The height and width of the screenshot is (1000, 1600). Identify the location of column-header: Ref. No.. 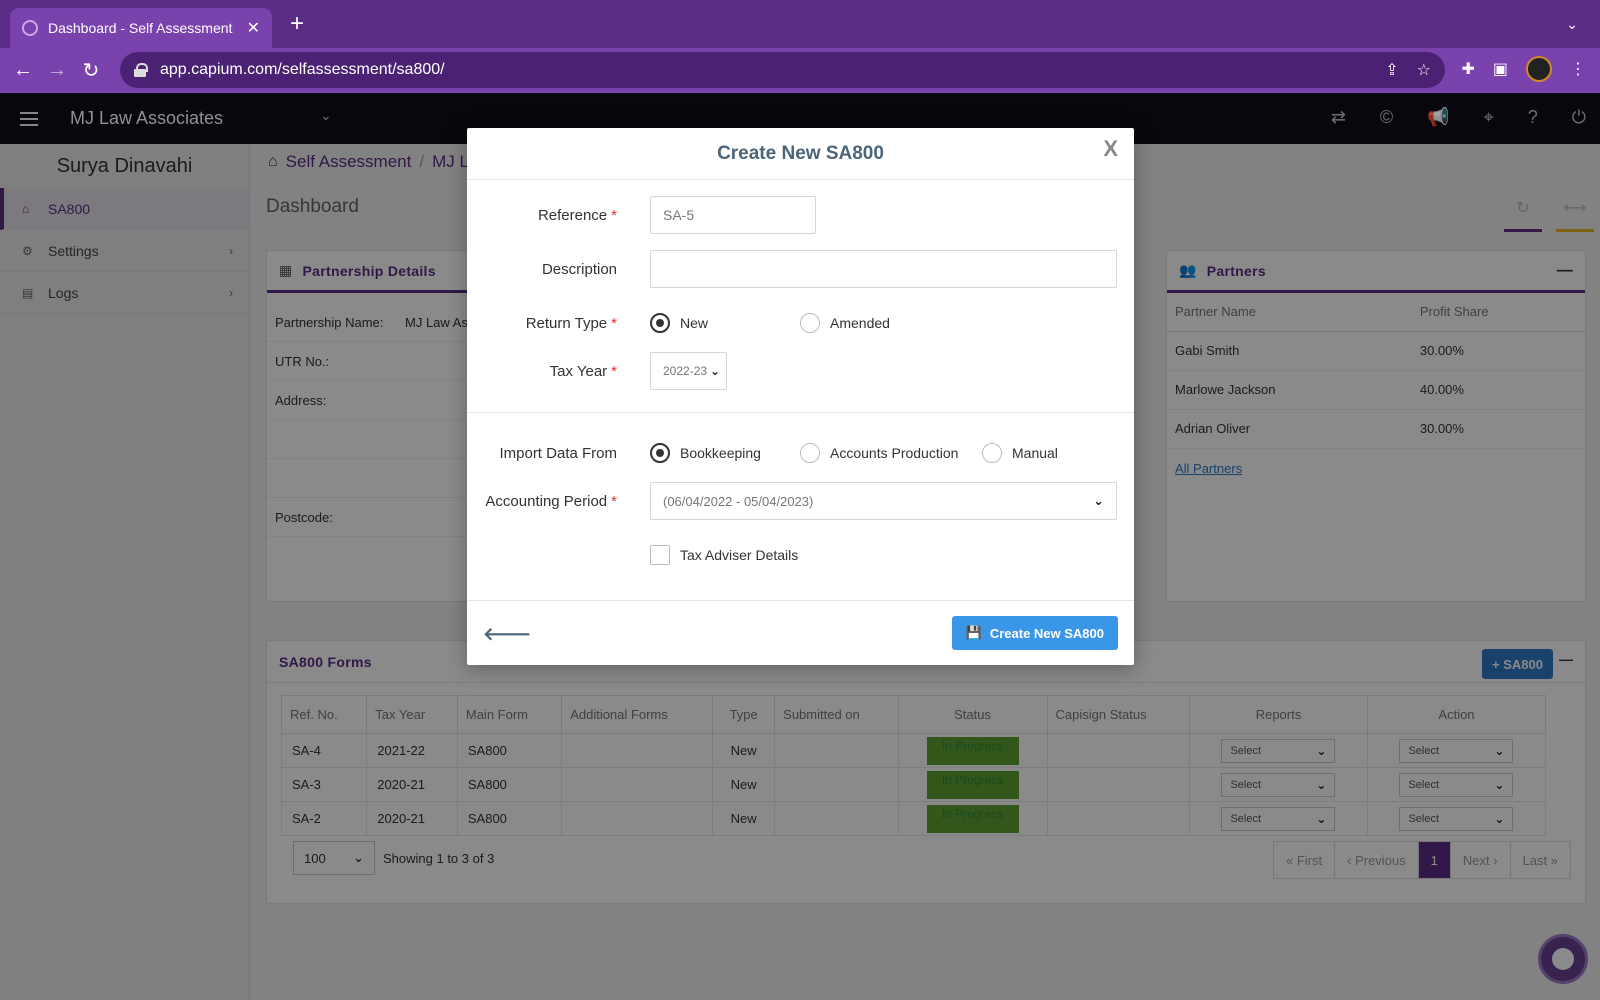
(324, 714).